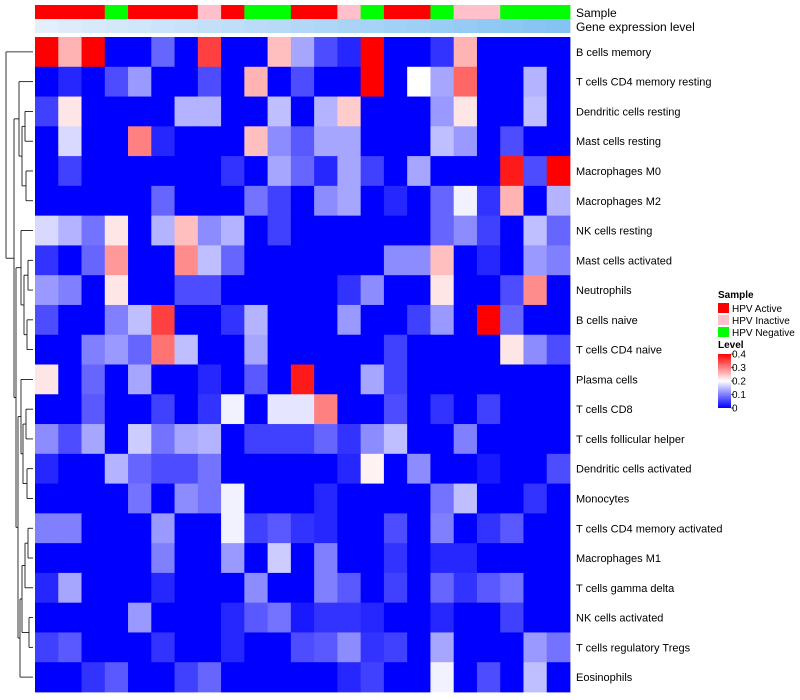 The height and width of the screenshot is (700, 800). I want to click on row-label: T cells CD4 memory resting, so click(644, 83).